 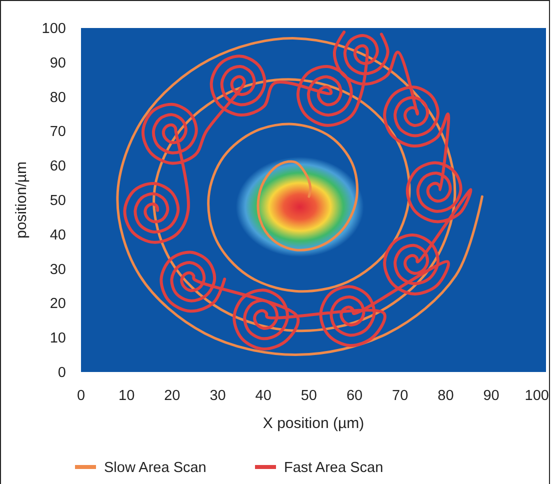 I want to click on y-tick-label: 40, so click(x=58, y=235).